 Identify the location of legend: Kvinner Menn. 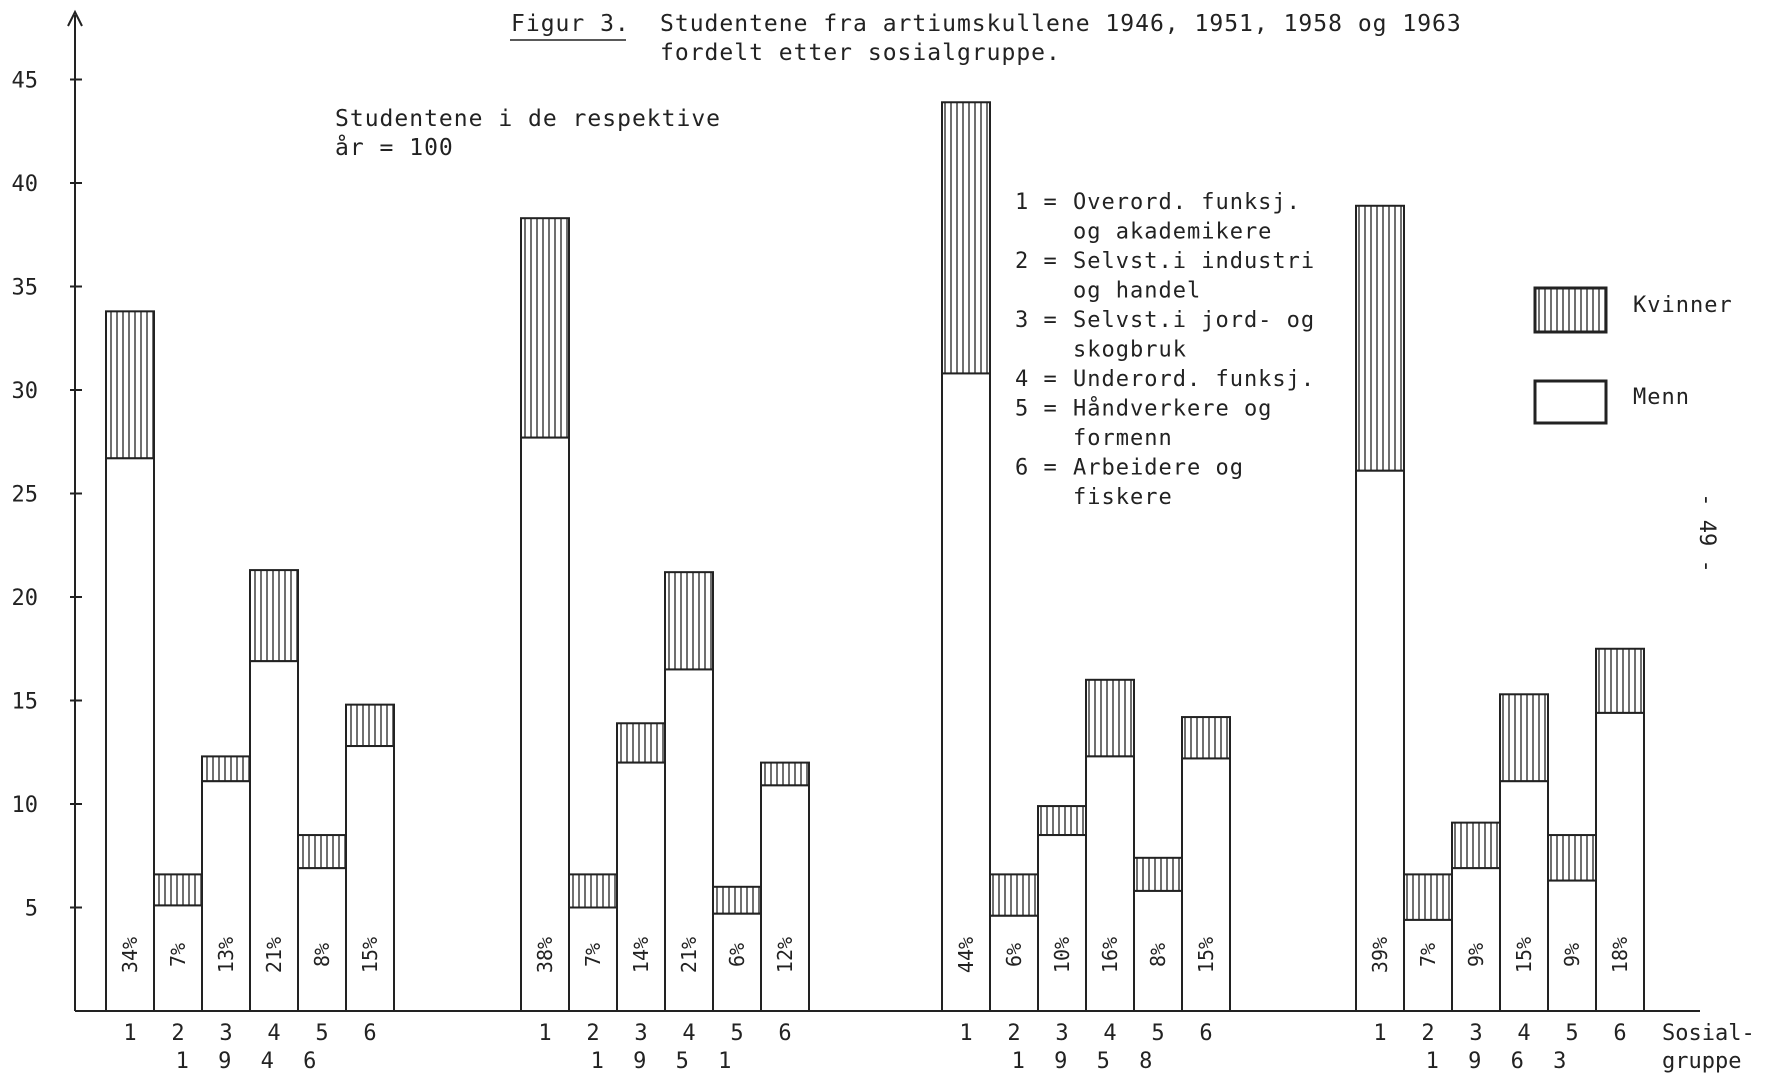
(1633, 355).